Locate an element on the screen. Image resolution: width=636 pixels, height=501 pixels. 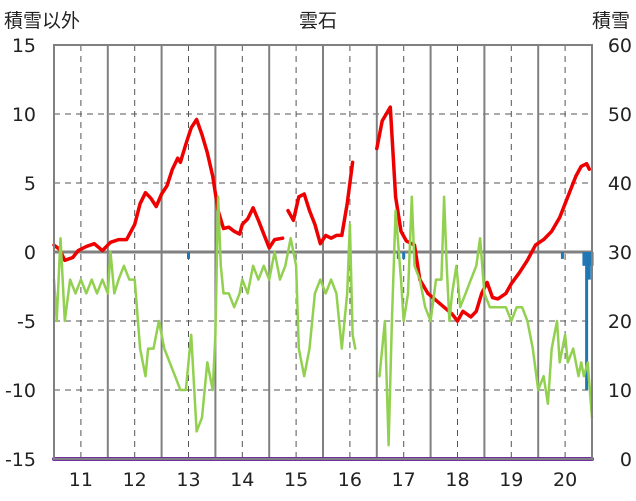
left-axis-label: 積雪以外 is located at coordinates (42, 21).